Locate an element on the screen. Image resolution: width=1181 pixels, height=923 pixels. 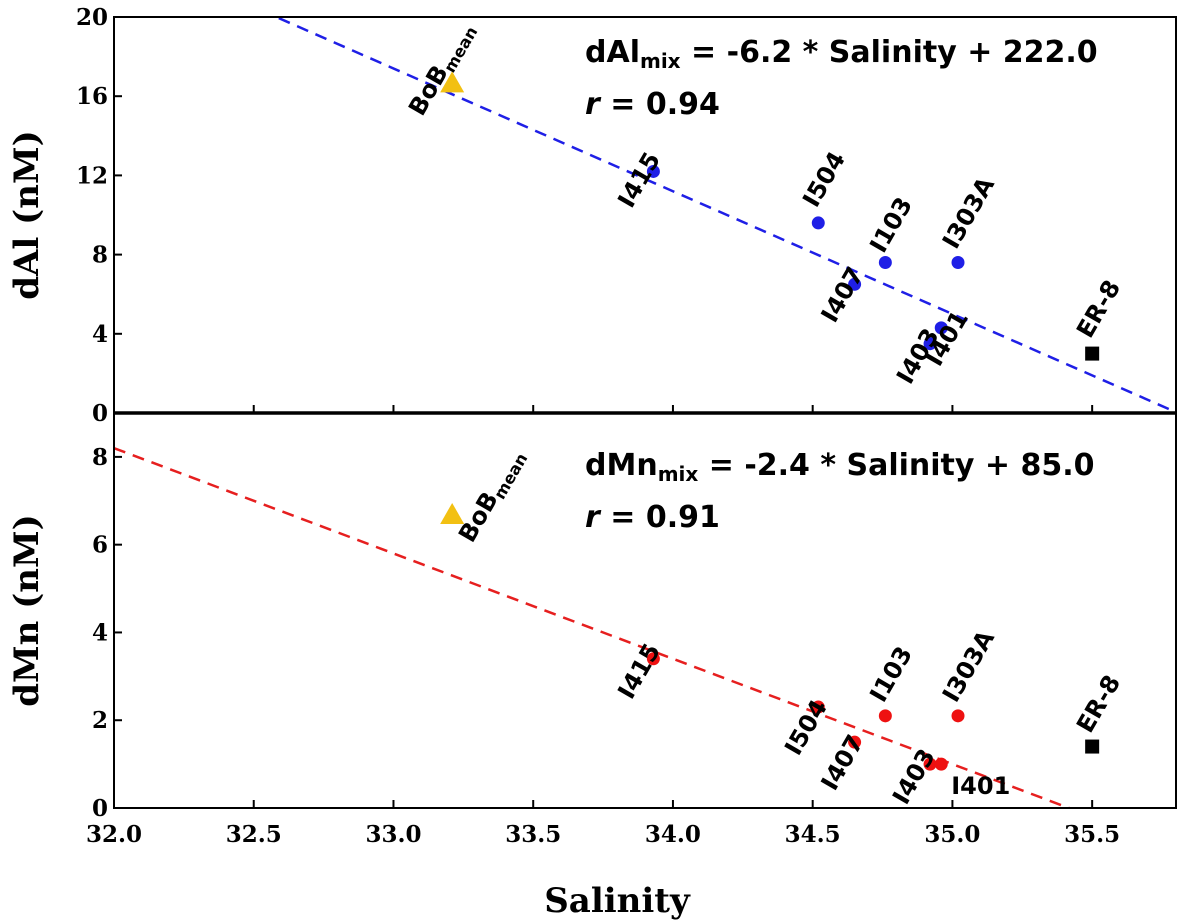
x-tick-label: 34.5 is located at coordinates (813, 834).